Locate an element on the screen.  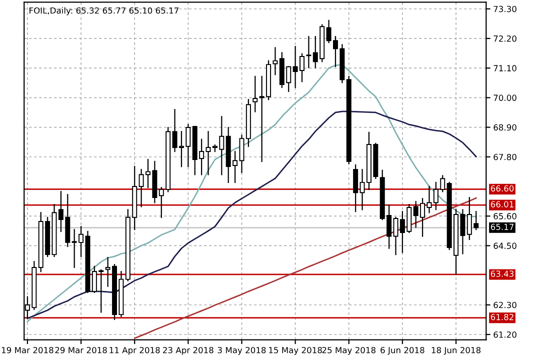
y-tick-label: 73.30 is located at coordinates (505, 9).